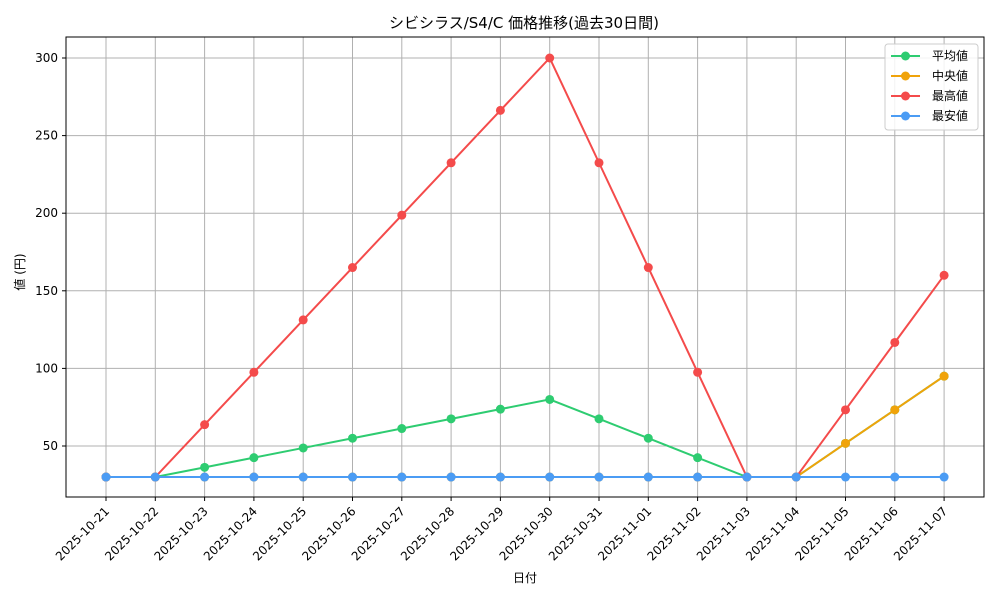  What do you see at coordinates (929, 115) in the screenshot?
I see `legend-item: 最安値` at bounding box center [929, 115].